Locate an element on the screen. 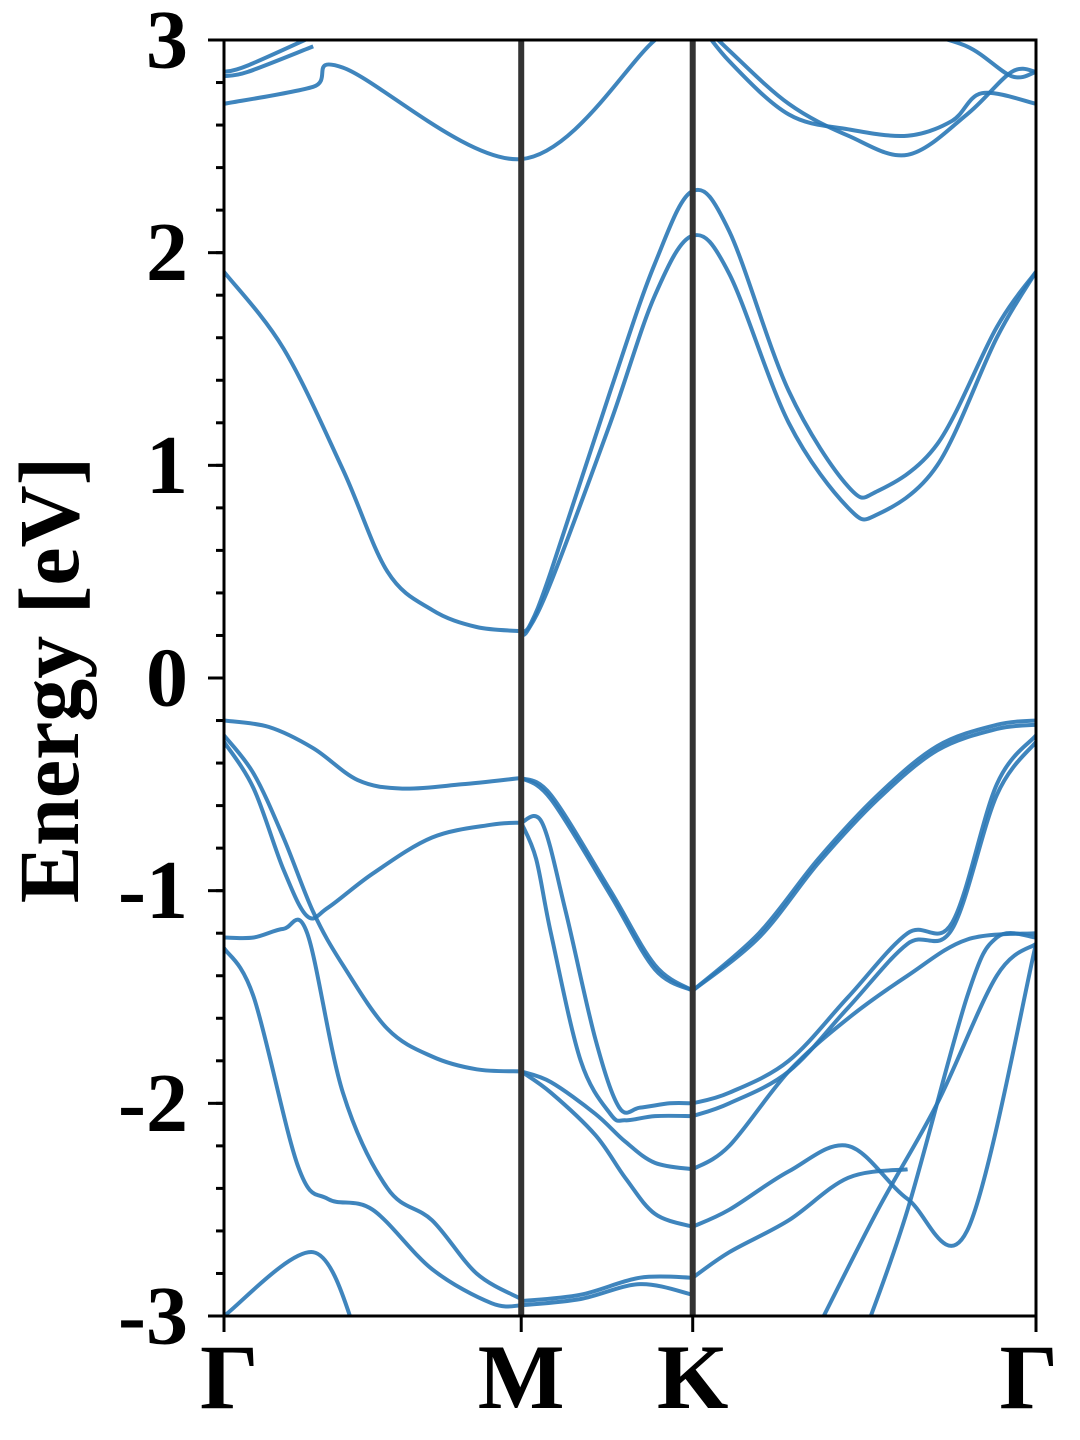 The height and width of the screenshot is (1440, 1080). y-tick-label: 0 is located at coordinates (167, 678).